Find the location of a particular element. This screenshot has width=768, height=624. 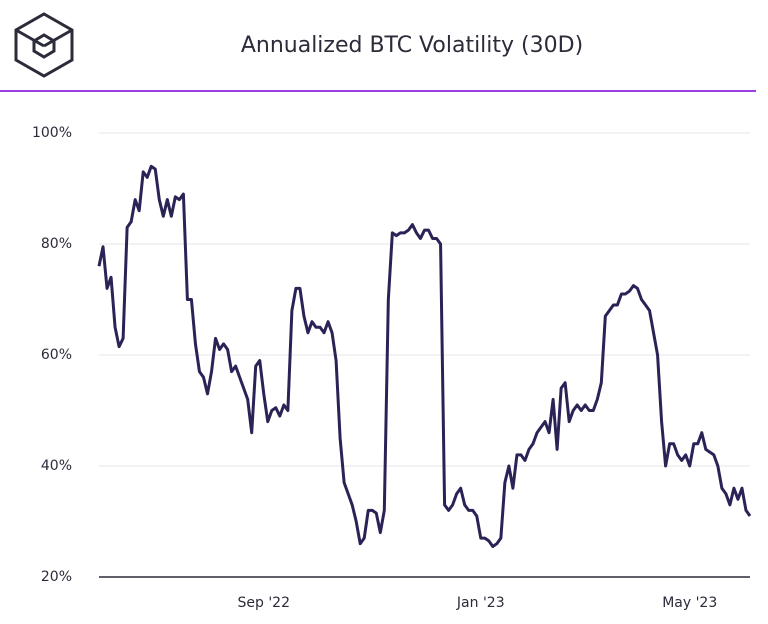

x-tick-label: Sep '22 is located at coordinates (264, 603).